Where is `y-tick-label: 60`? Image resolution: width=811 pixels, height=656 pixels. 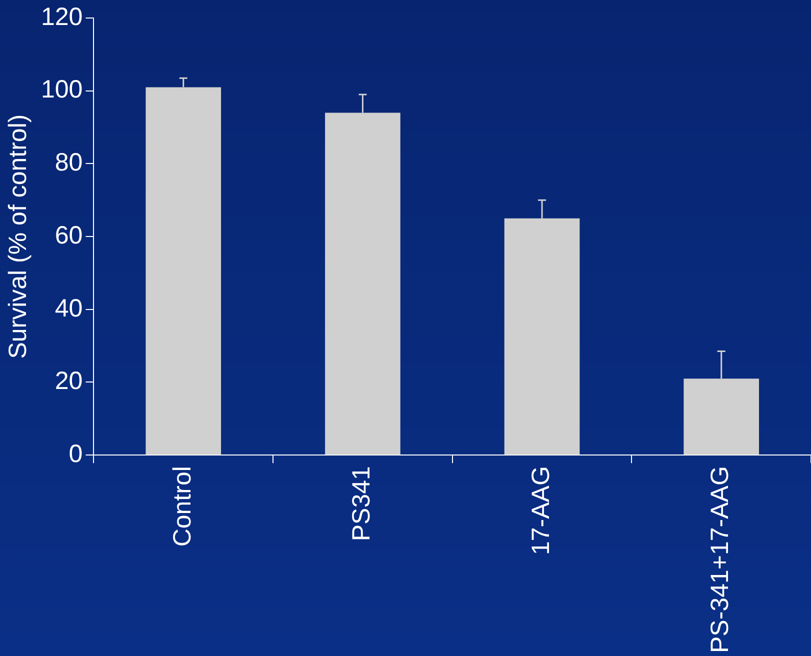
y-tick-label: 60 is located at coordinates (68, 235).